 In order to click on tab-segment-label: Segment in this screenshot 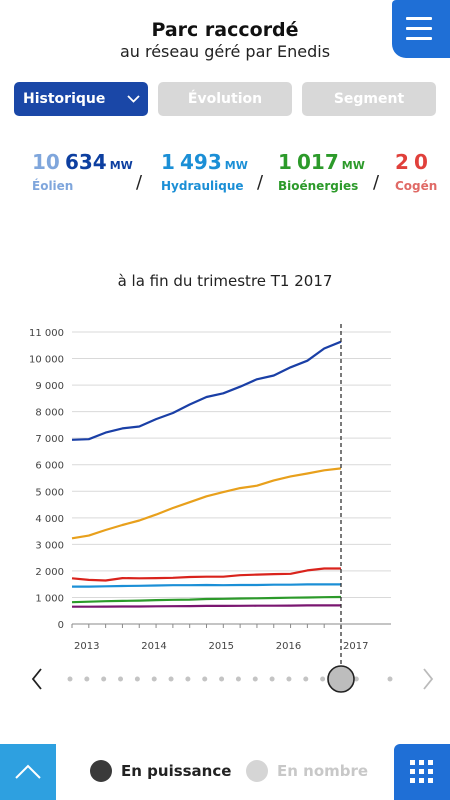, I will do `click(369, 99)`.